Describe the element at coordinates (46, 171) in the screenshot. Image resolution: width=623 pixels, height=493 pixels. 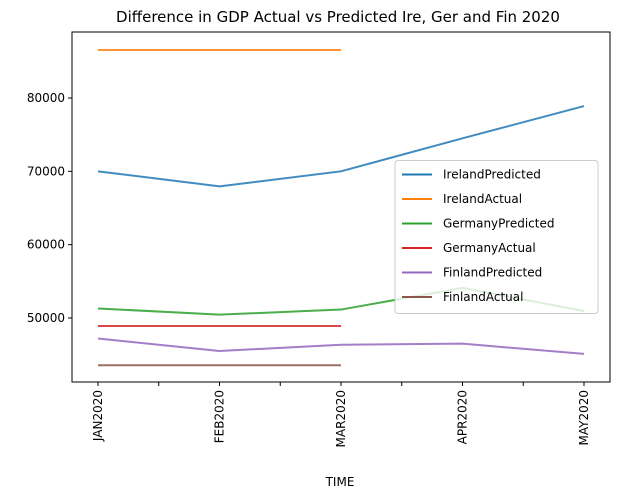
I see `y-tick-label: 70000` at that location.